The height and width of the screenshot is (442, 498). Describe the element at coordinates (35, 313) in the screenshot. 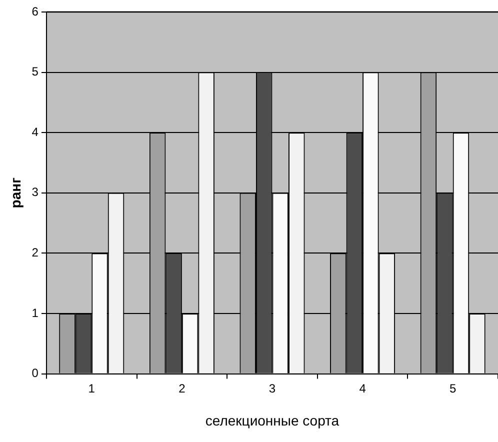

I see `y-tick-label: 1` at that location.